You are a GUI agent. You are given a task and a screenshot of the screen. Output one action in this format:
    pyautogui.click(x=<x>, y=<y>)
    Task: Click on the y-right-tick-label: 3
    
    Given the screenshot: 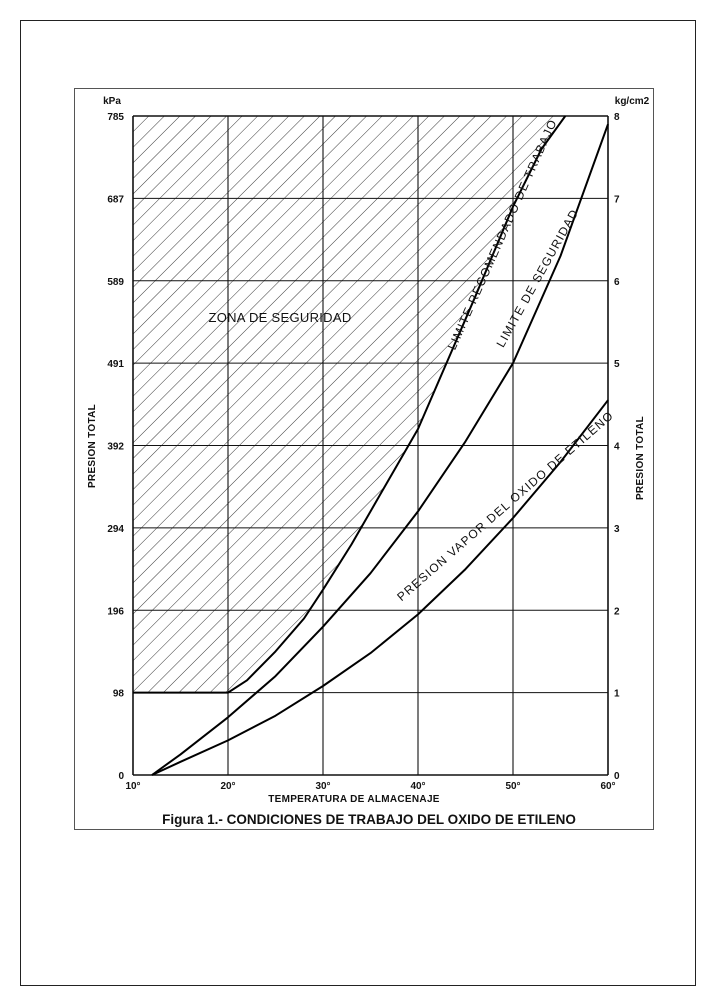 What is the action you would take?
    pyautogui.click(x=617, y=529)
    